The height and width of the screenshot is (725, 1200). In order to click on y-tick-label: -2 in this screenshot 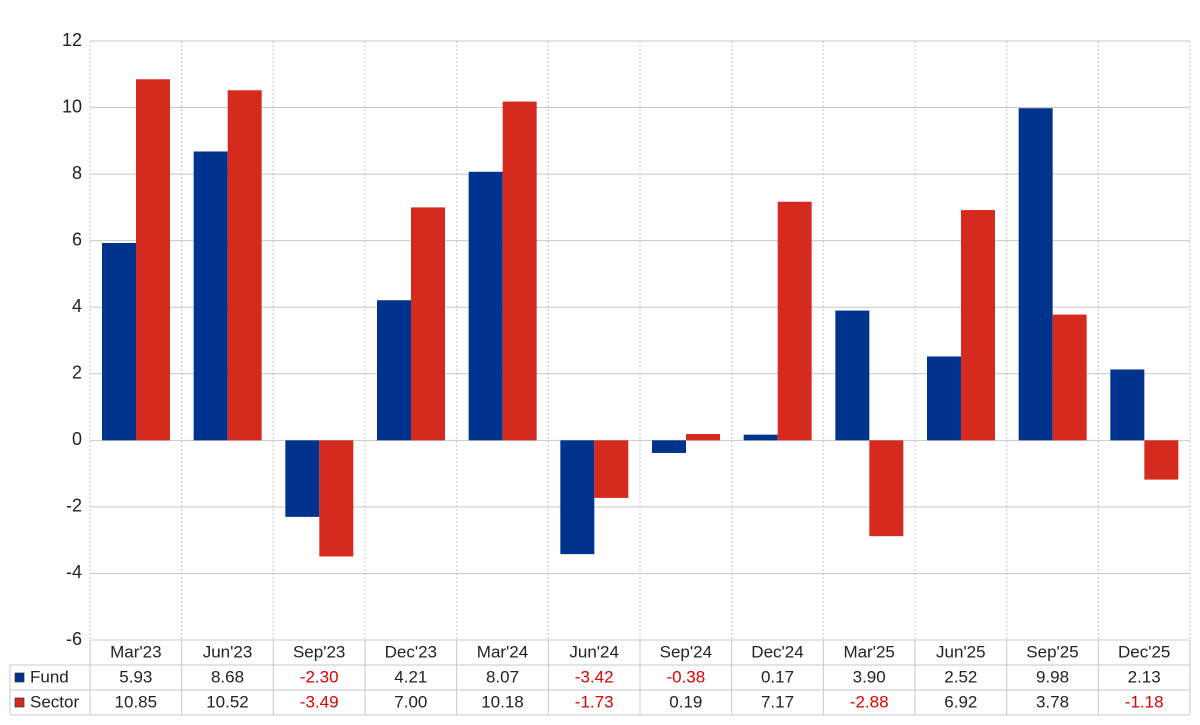, I will do `click(74, 506)`.